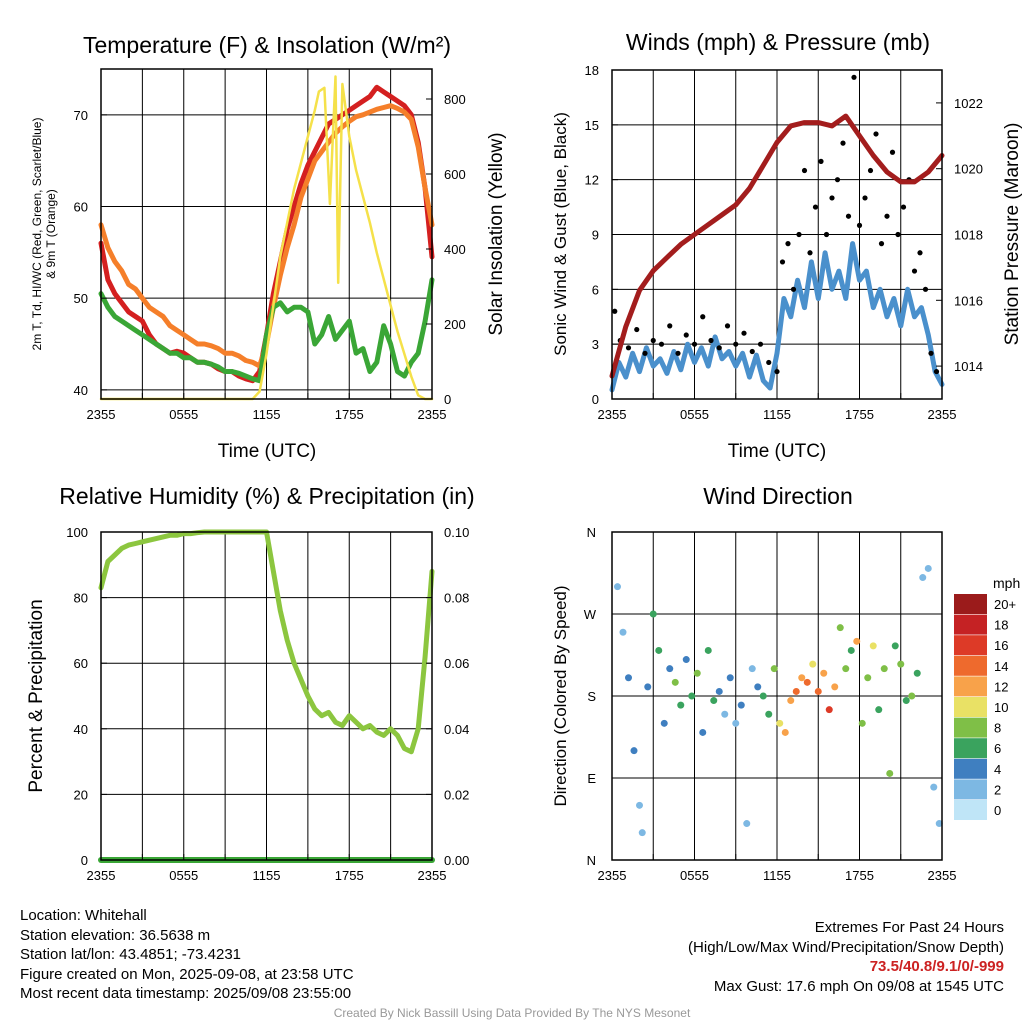 The height and width of the screenshot is (1024, 1024). What do you see at coordinates (456, 532) in the screenshot?
I see `y2-tick-label: 0.10` at bounding box center [456, 532].